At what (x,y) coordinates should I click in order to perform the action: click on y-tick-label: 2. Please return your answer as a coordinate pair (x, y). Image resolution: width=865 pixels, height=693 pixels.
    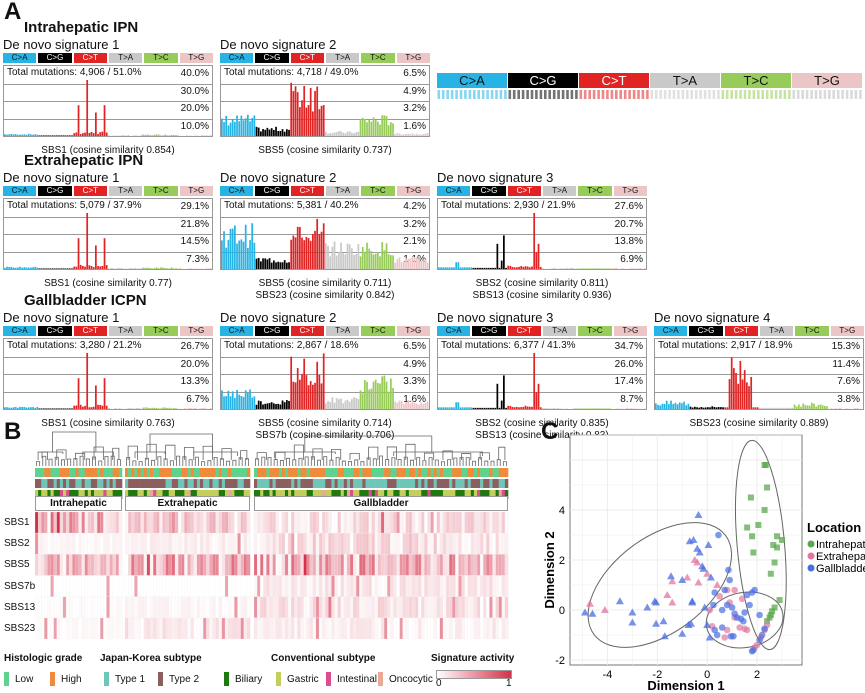
    Looking at the image, I should click on (562, 561).